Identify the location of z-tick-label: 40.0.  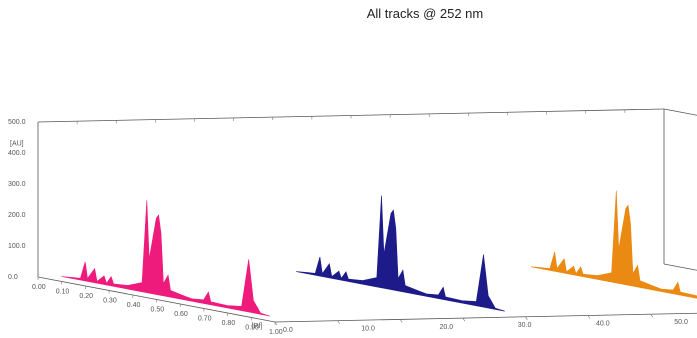
(603, 324).